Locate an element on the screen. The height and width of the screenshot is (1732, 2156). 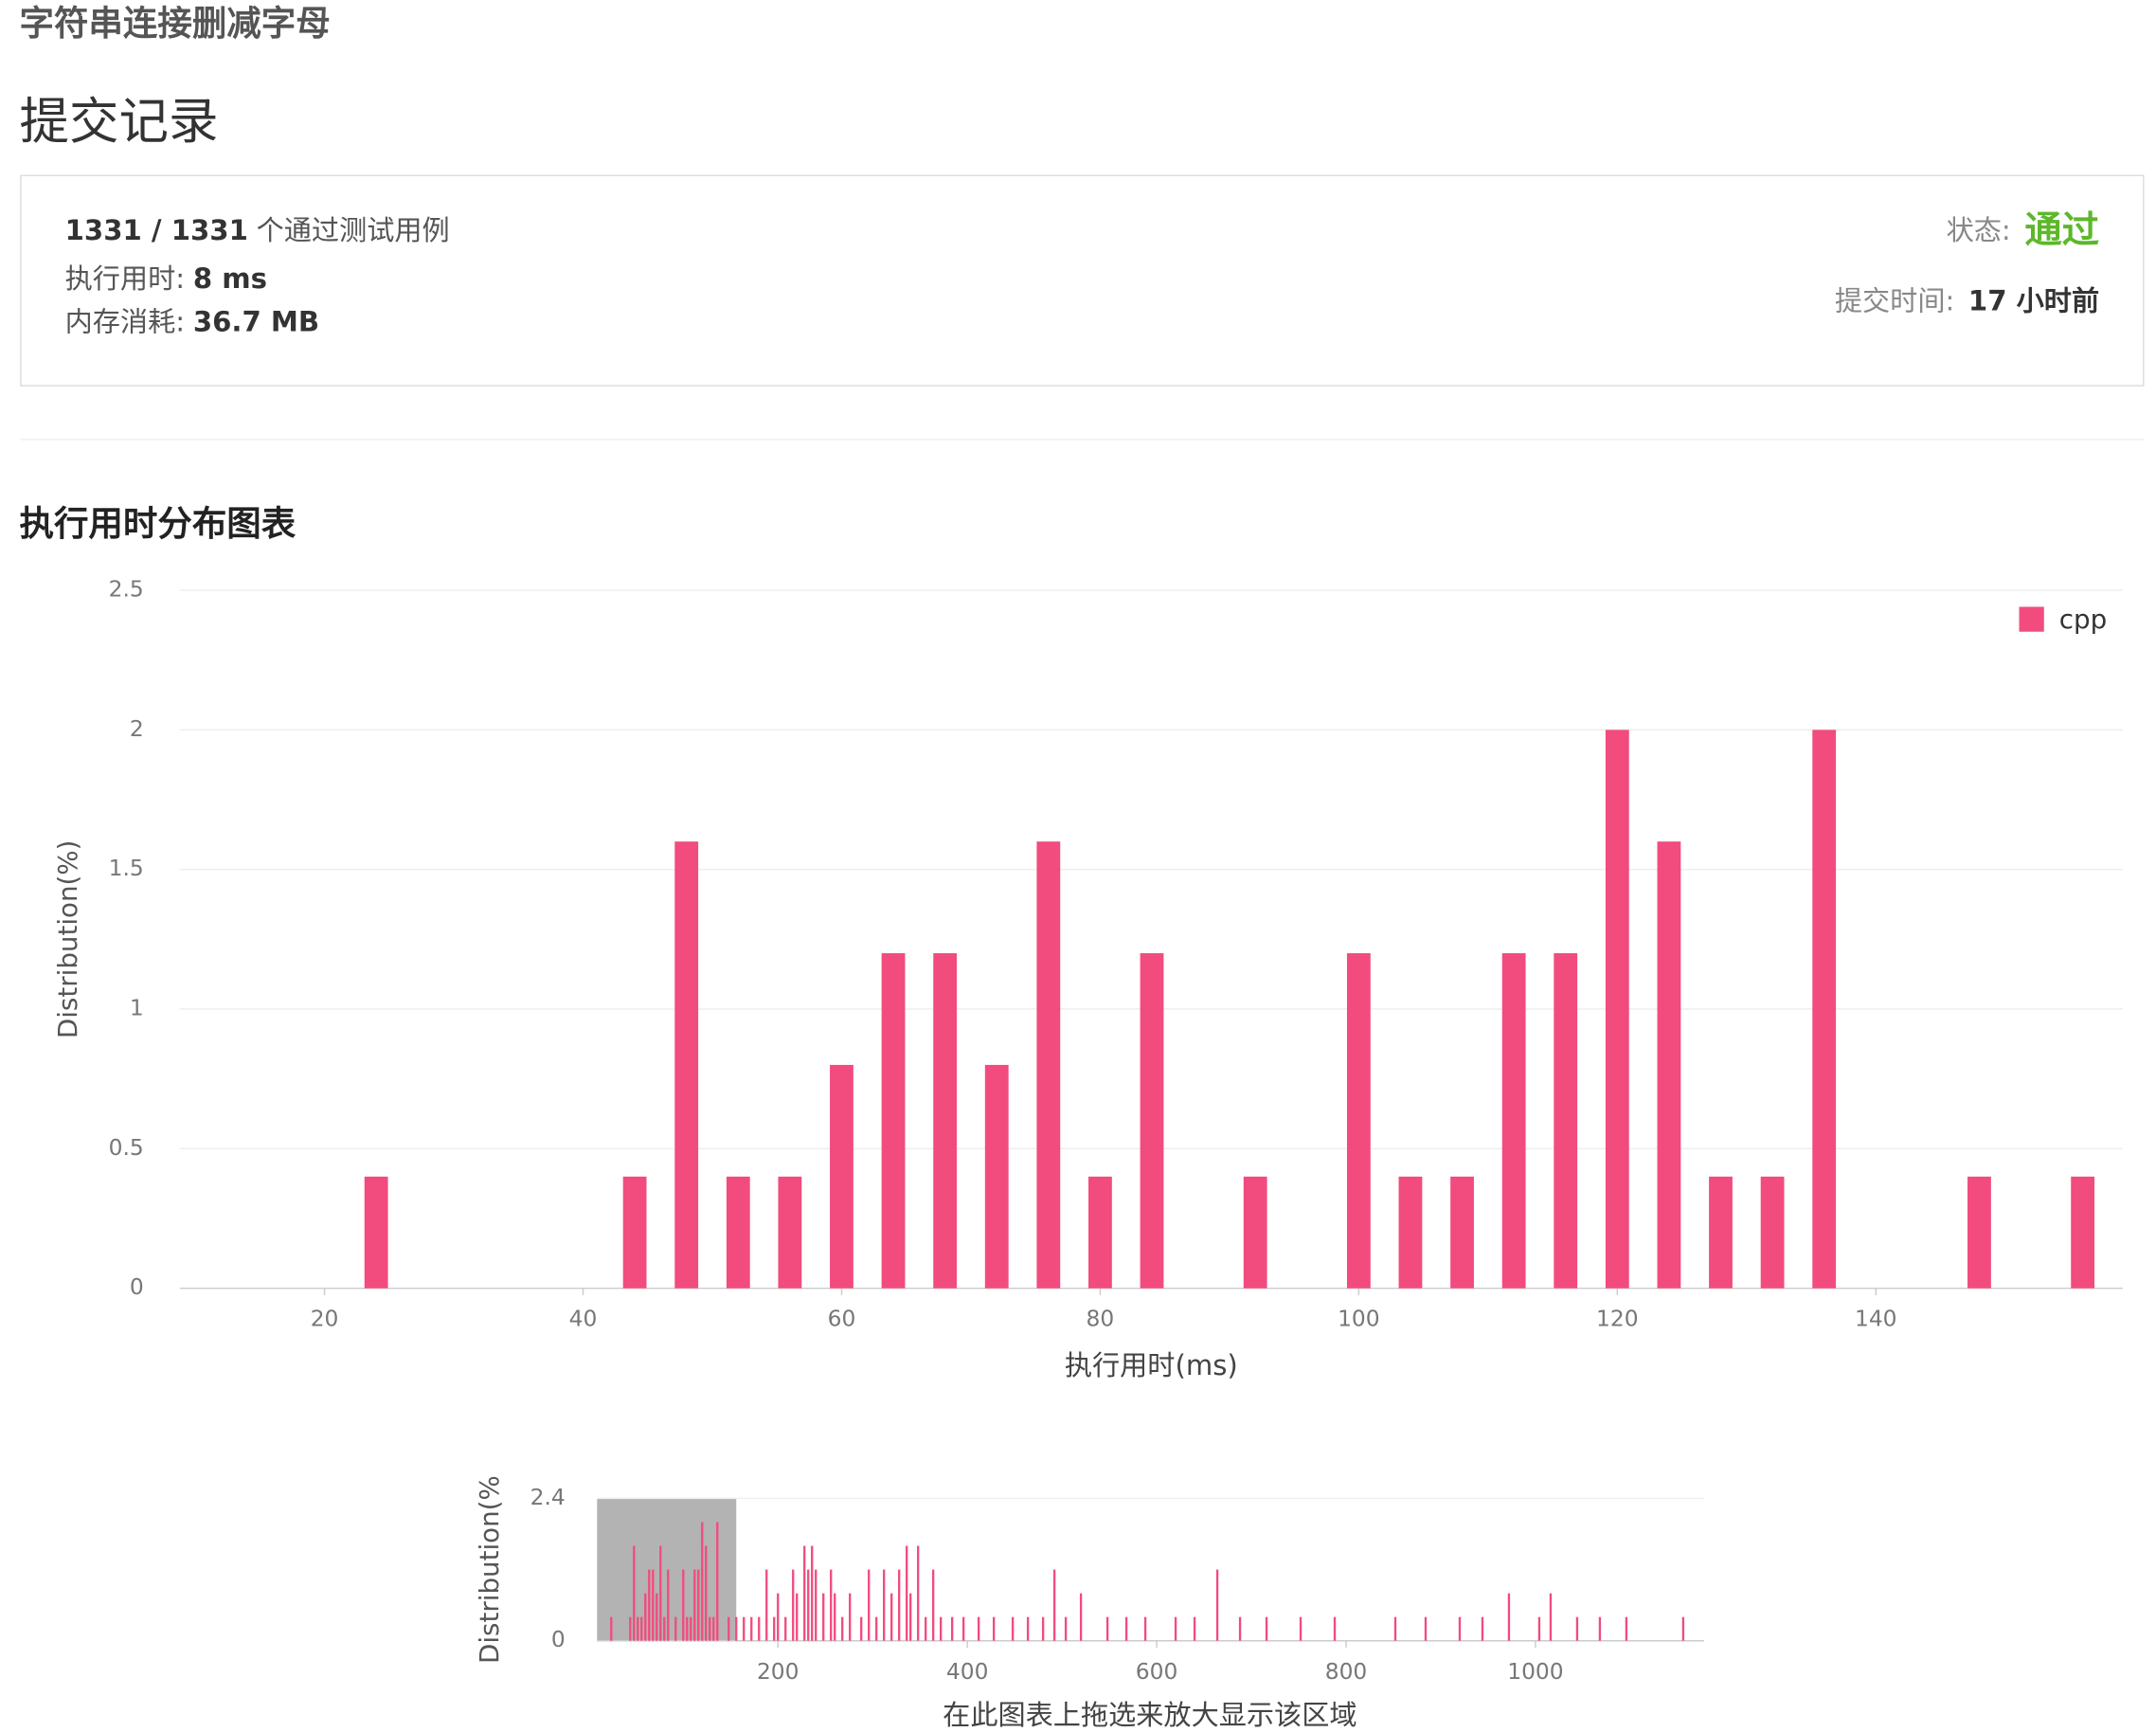
y-axis-label: Distribution(%) is located at coordinates (68, 940).